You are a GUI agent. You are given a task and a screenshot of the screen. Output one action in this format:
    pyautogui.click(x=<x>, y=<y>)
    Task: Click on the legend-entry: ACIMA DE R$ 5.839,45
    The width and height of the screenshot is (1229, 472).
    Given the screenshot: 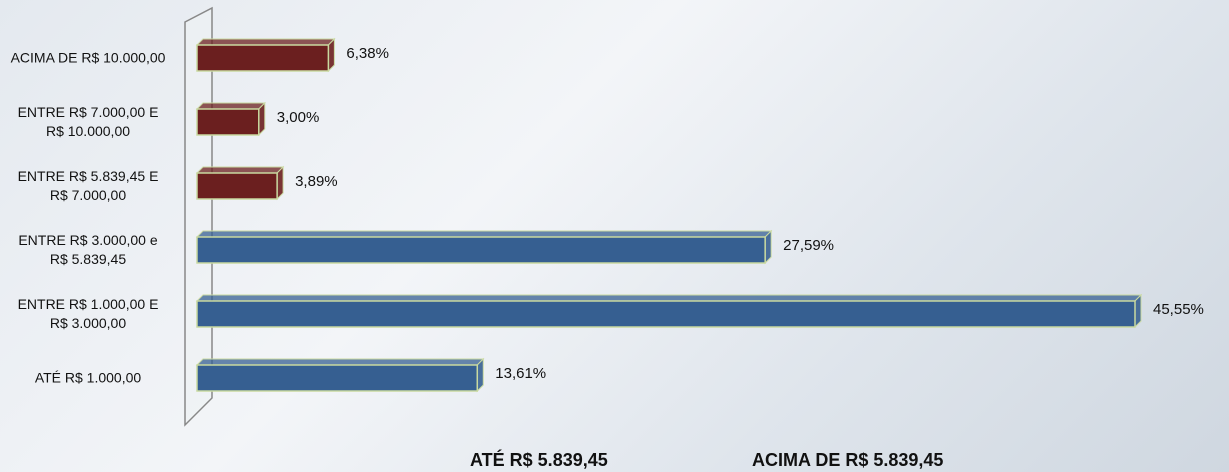 What is the action you would take?
    pyautogui.click(x=847, y=460)
    